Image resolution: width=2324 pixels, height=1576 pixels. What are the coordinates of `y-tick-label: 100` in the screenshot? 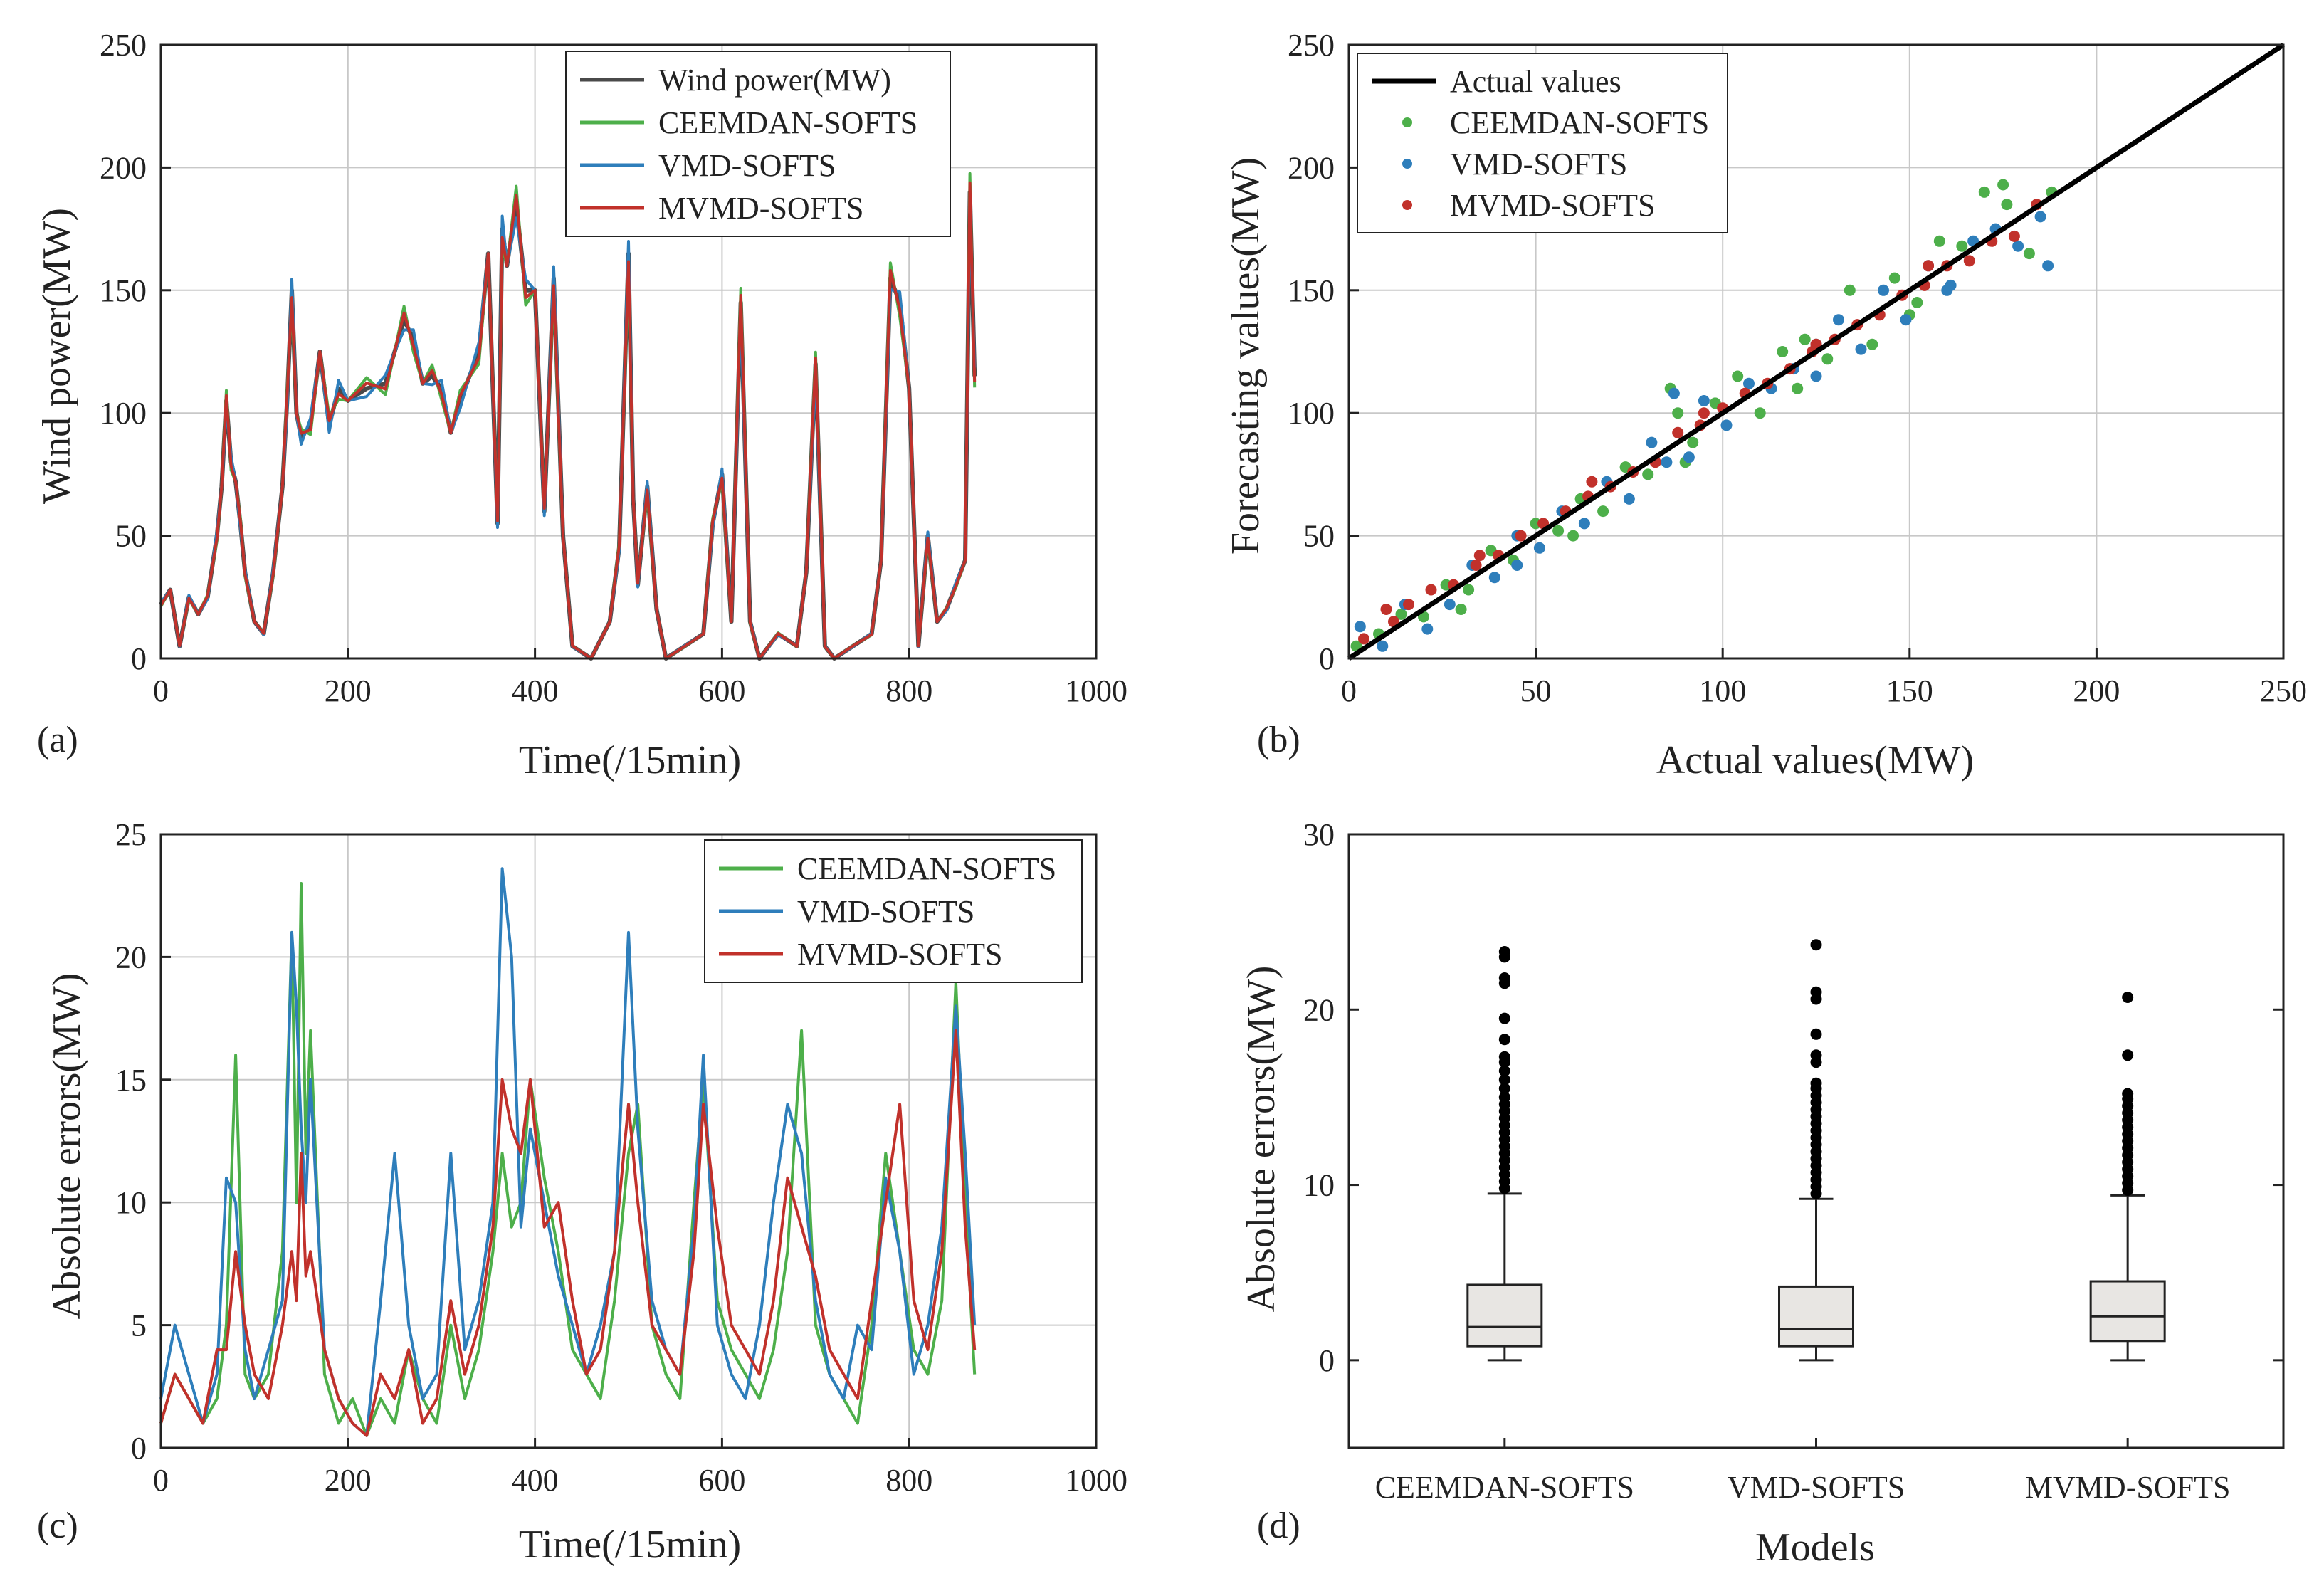 It's located at (124, 413).